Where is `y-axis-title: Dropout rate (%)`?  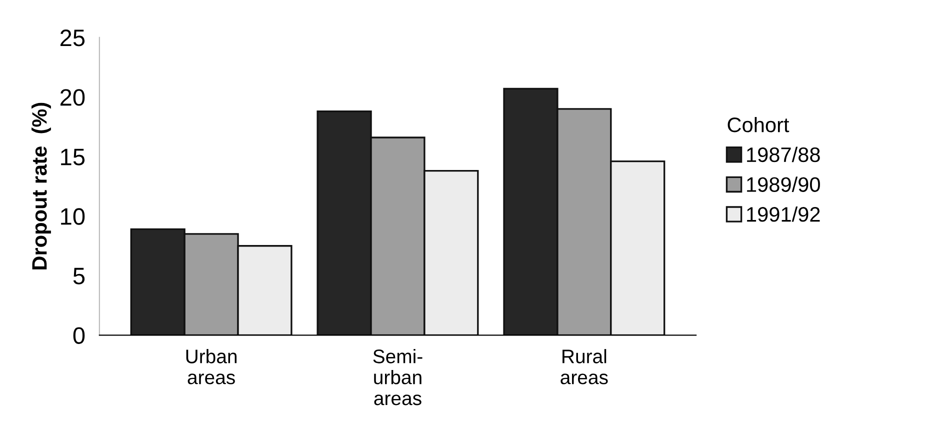 y-axis-title: Dropout rate (%) is located at coordinates (41, 186).